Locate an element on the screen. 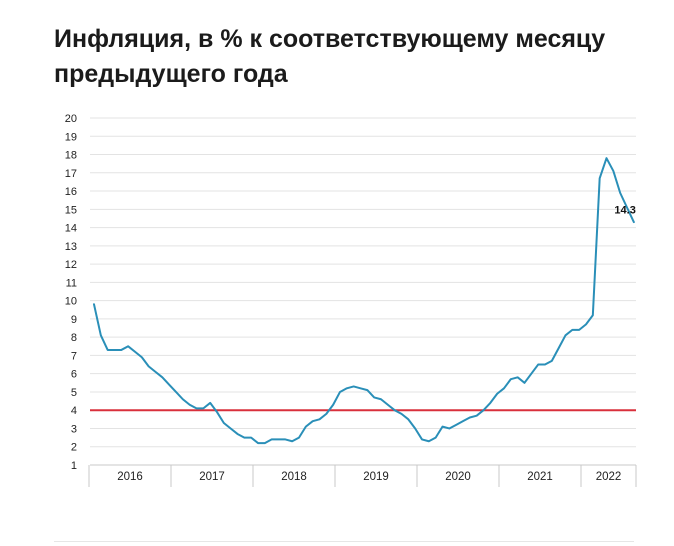  y-tick-label: 8 is located at coordinates (74, 338).